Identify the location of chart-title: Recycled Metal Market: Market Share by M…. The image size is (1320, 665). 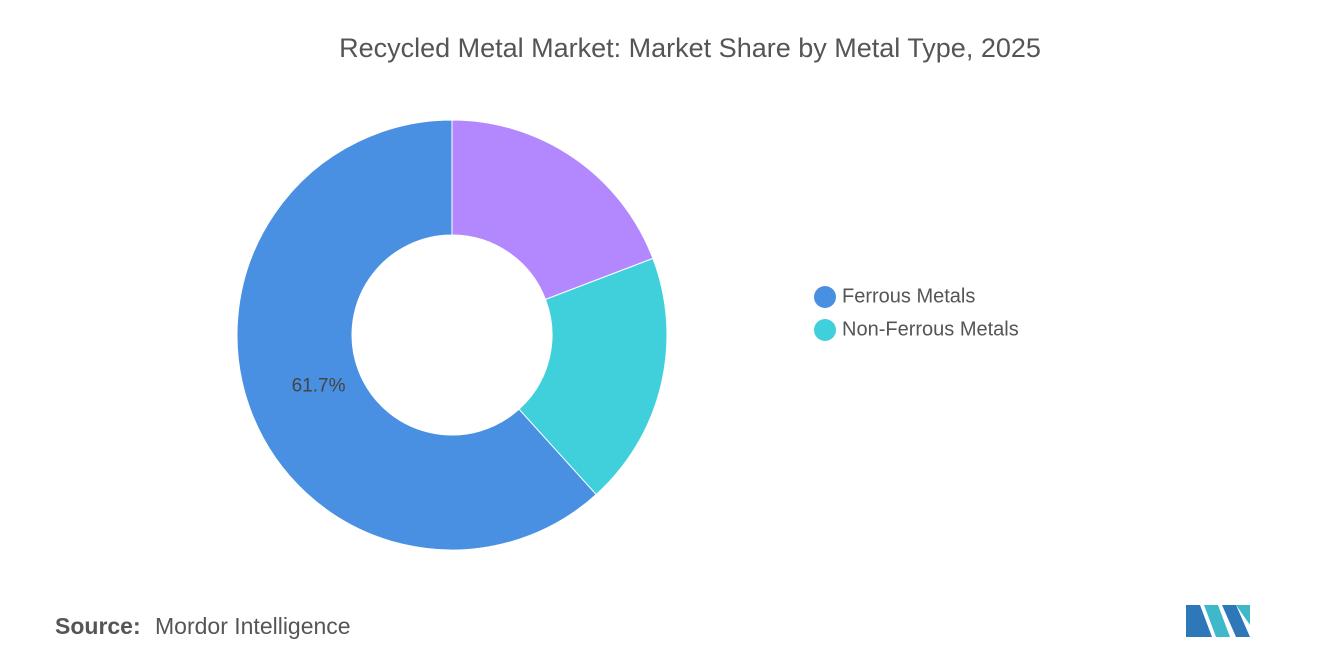
(690, 48).